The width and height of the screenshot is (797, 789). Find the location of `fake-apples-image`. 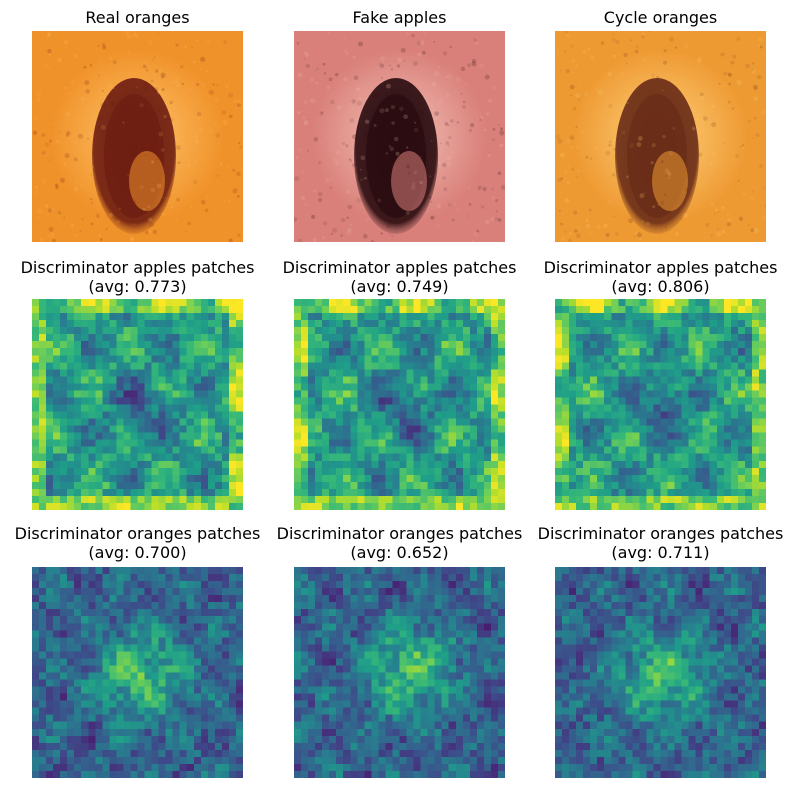

fake-apples-image is located at coordinates (399, 136).